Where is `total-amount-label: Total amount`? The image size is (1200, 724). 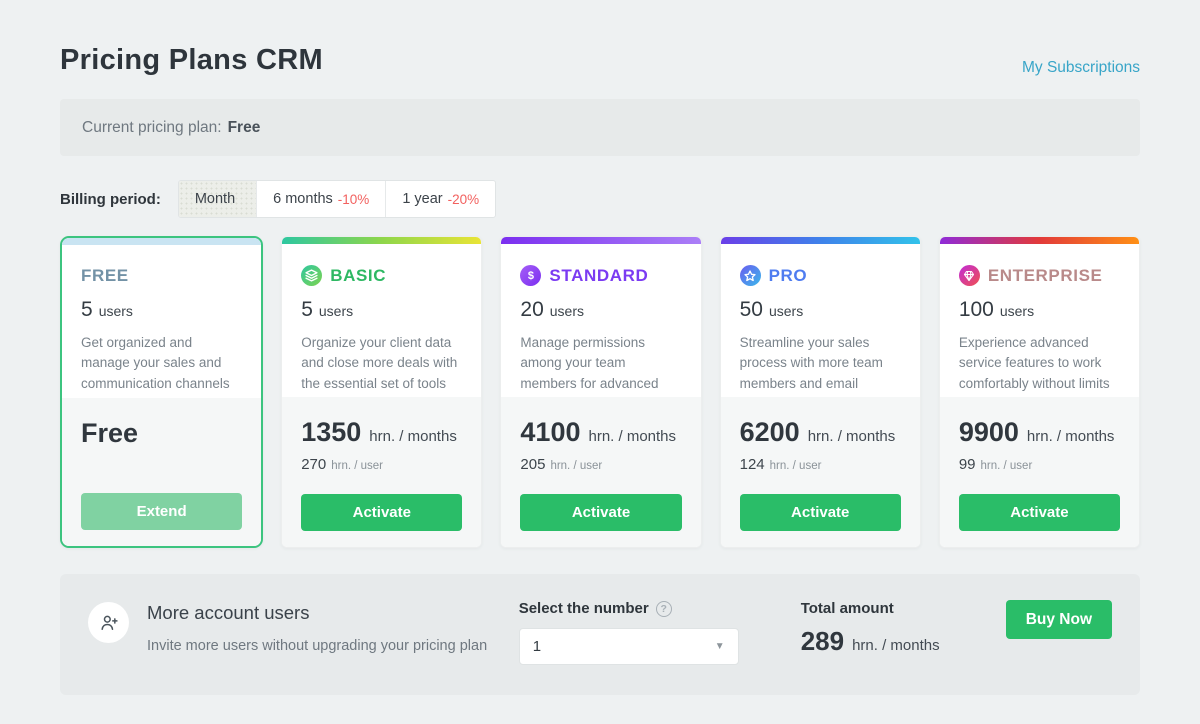 total-amount-label: Total amount is located at coordinates (847, 608).